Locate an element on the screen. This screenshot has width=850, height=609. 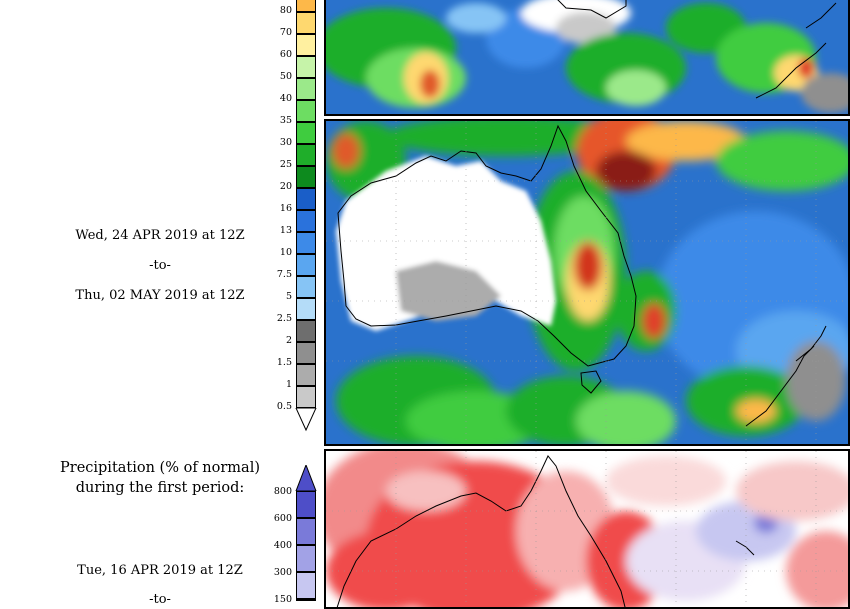
precip-colorbar-arrow is located at coordinates (306, 420).